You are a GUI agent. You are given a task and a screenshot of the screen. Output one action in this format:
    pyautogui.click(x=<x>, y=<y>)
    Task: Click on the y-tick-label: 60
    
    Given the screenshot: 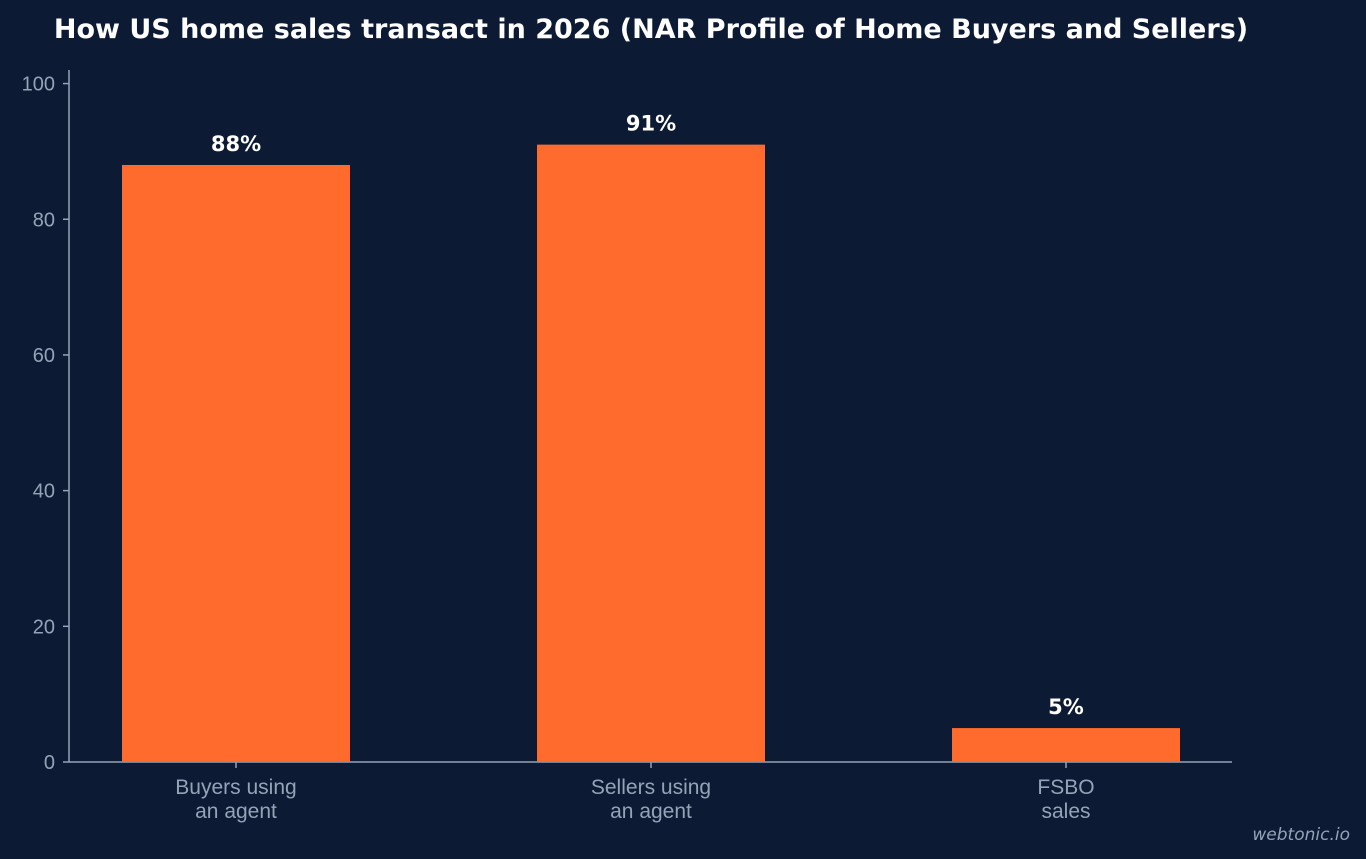 What is the action you would take?
    pyautogui.click(x=44, y=356)
    